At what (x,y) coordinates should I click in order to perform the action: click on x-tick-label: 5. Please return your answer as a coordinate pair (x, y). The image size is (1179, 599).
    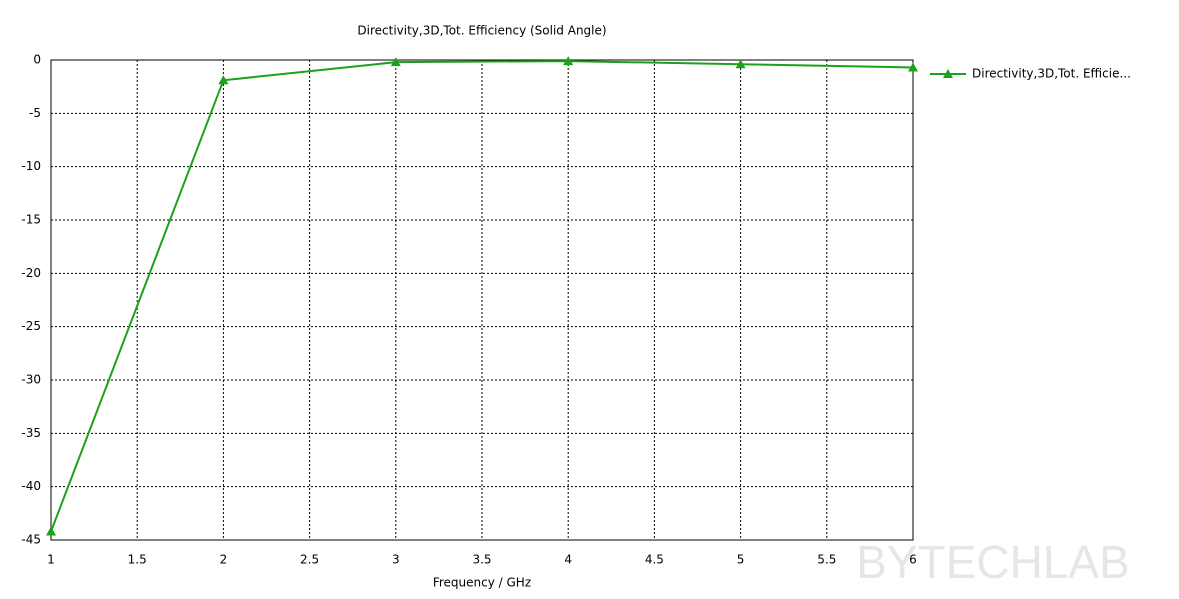
    Looking at the image, I should click on (741, 560).